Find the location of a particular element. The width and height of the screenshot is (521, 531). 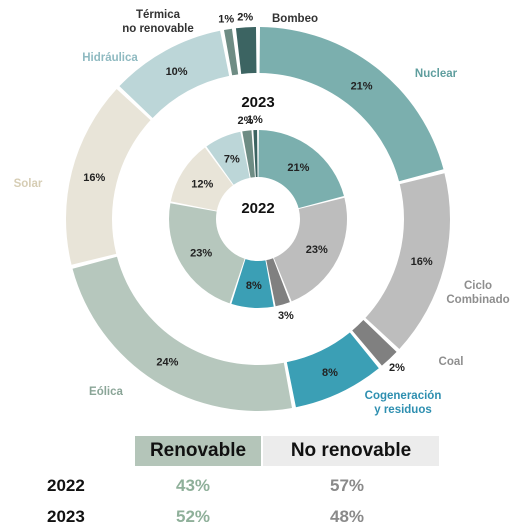

ring-label-outer: 2023 is located at coordinates (257, 102).